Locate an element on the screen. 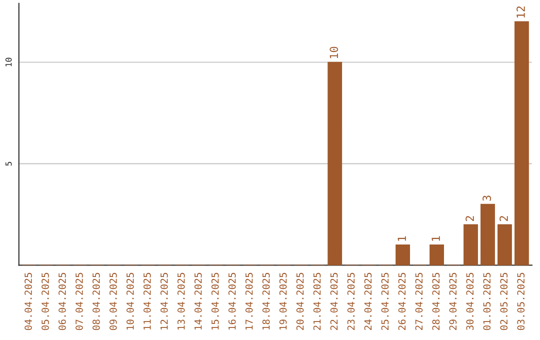 The image size is (540, 340). x-tick-label: 11.04.2025 is located at coordinates (147, 301).